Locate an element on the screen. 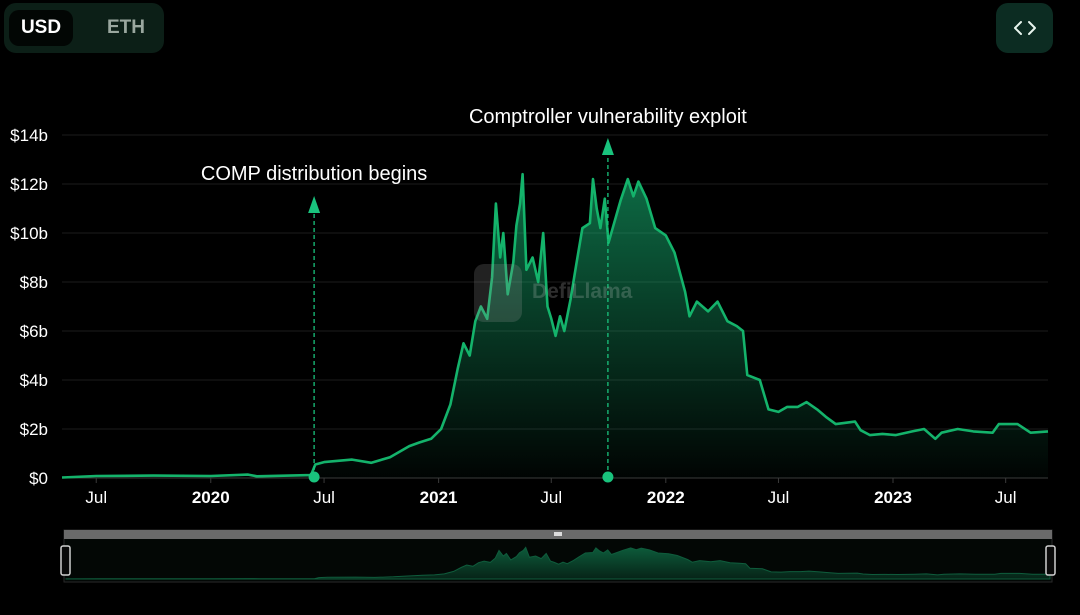 The width and height of the screenshot is (1080, 615). usd-toggle-button: USD is located at coordinates (41, 28).